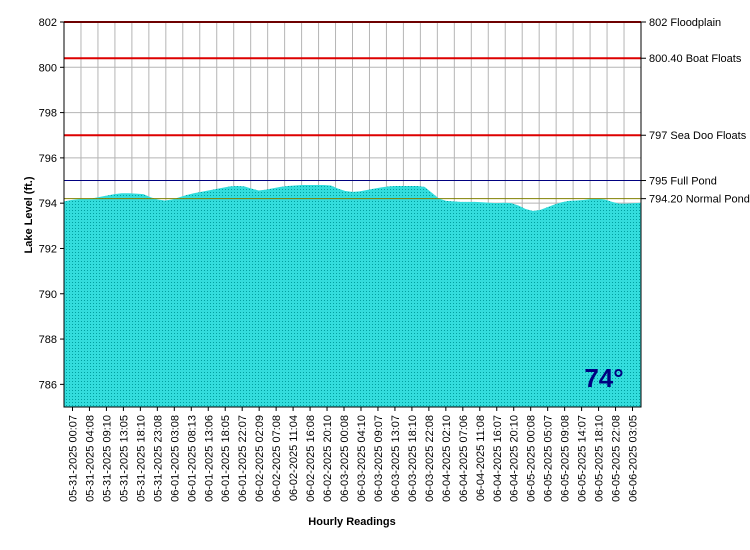 This screenshot has width=750, height=550. Describe the element at coordinates (48, 340) in the screenshot. I see `y-tick-label: 788` at that location.